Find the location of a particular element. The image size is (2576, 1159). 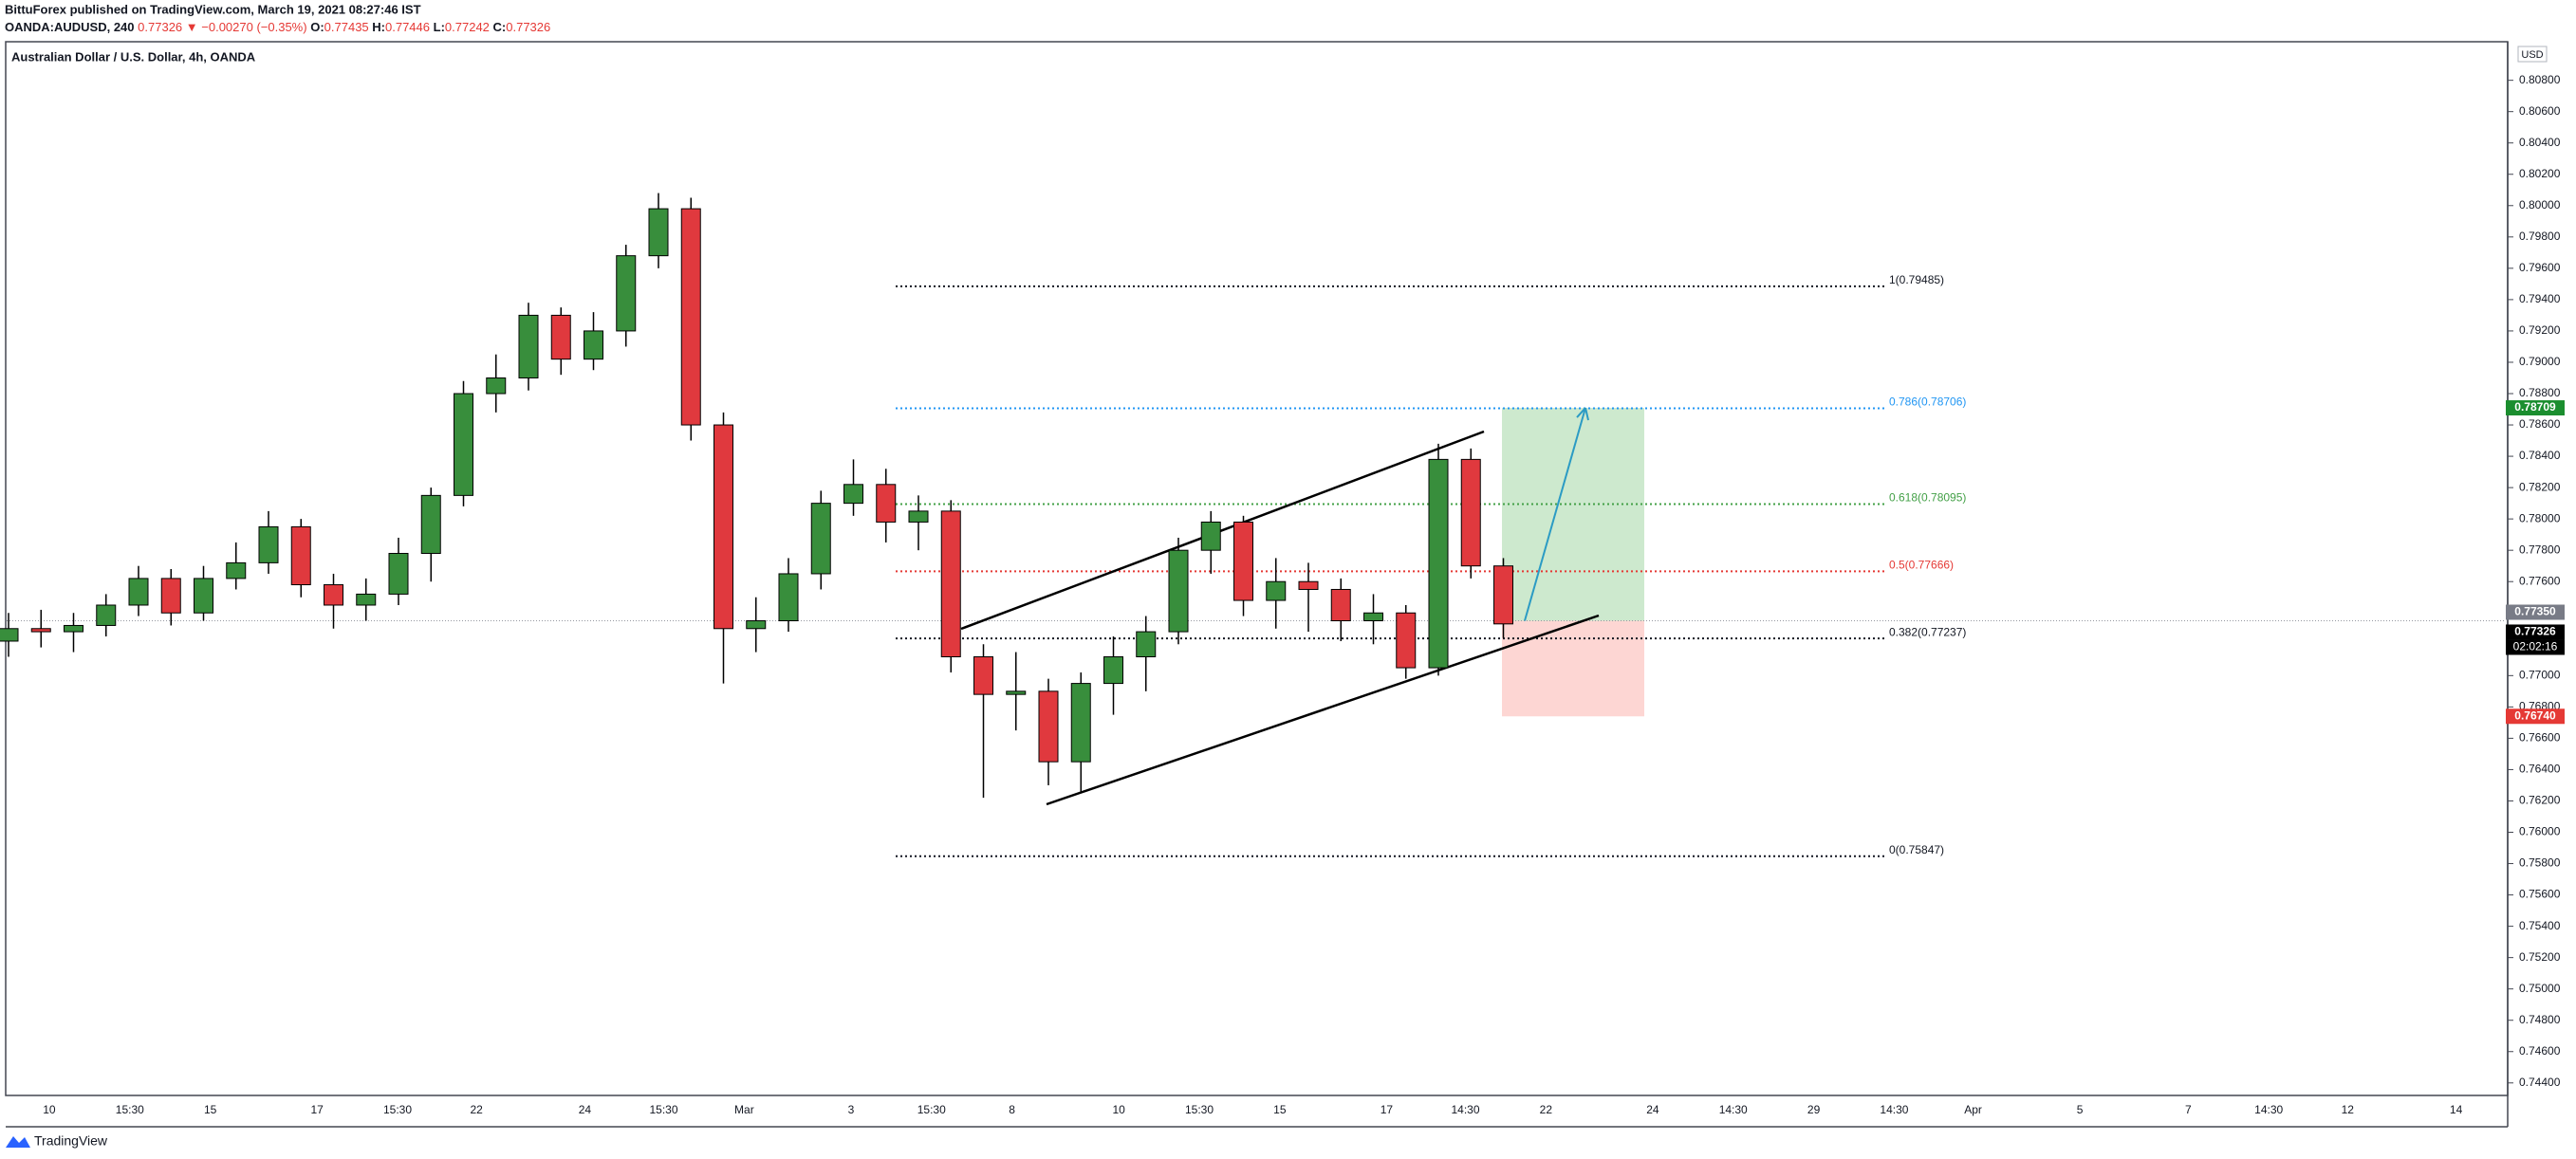

countdown-box is located at coordinates (2535, 647).